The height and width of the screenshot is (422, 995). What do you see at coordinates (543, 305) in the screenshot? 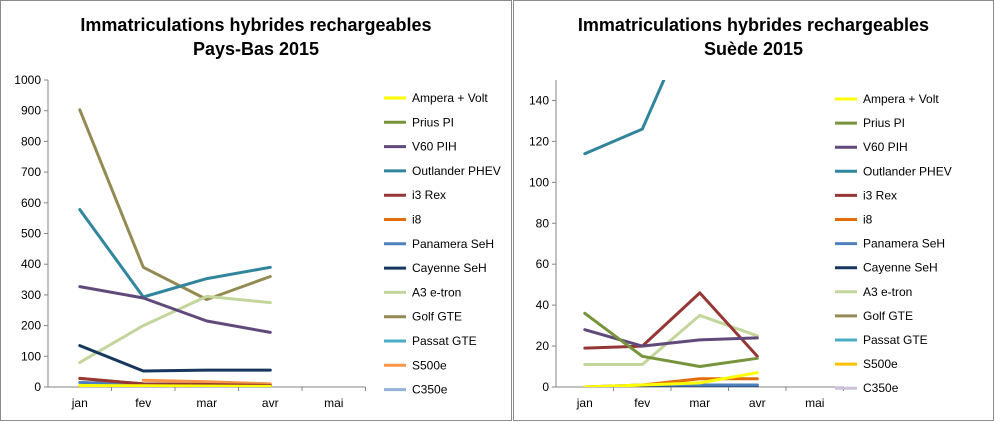
I see `y-tick-label: 40` at bounding box center [543, 305].